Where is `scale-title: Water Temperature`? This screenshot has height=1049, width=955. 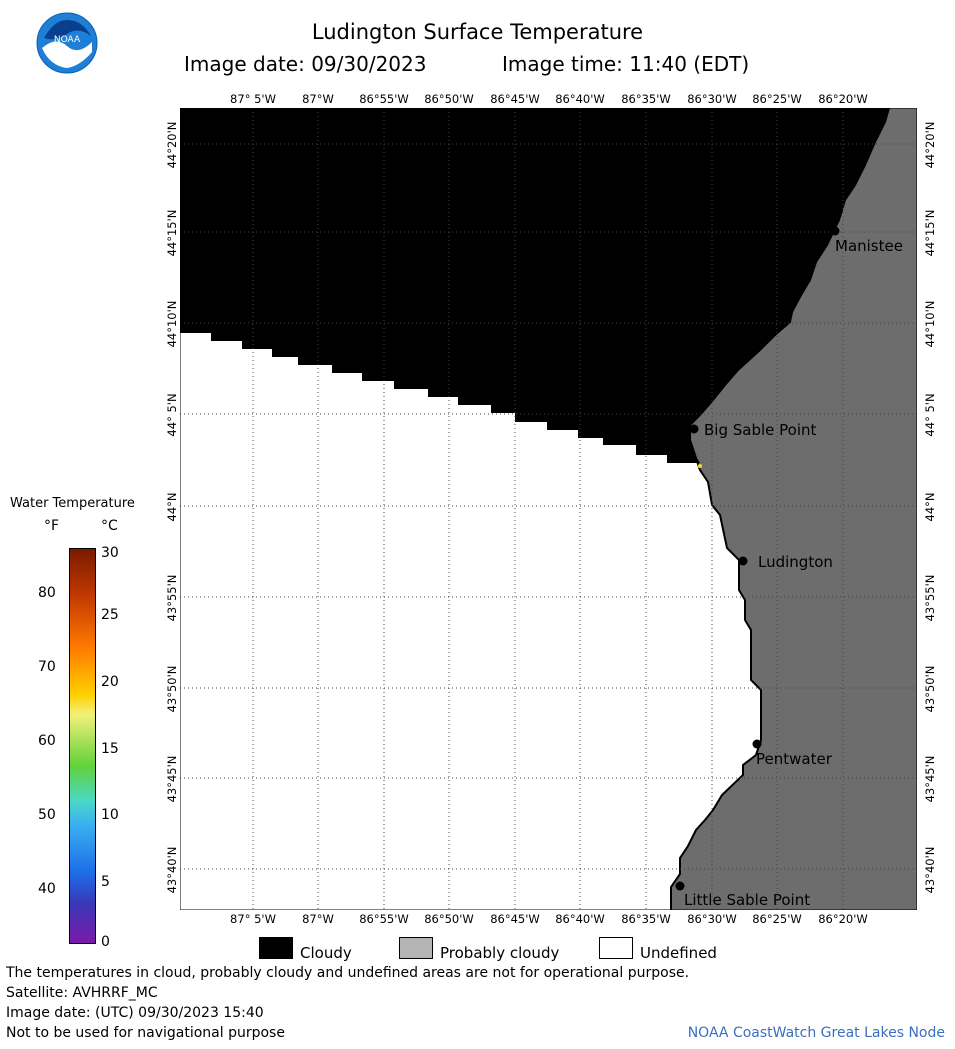 scale-title: Water Temperature is located at coordinates (72, 503).